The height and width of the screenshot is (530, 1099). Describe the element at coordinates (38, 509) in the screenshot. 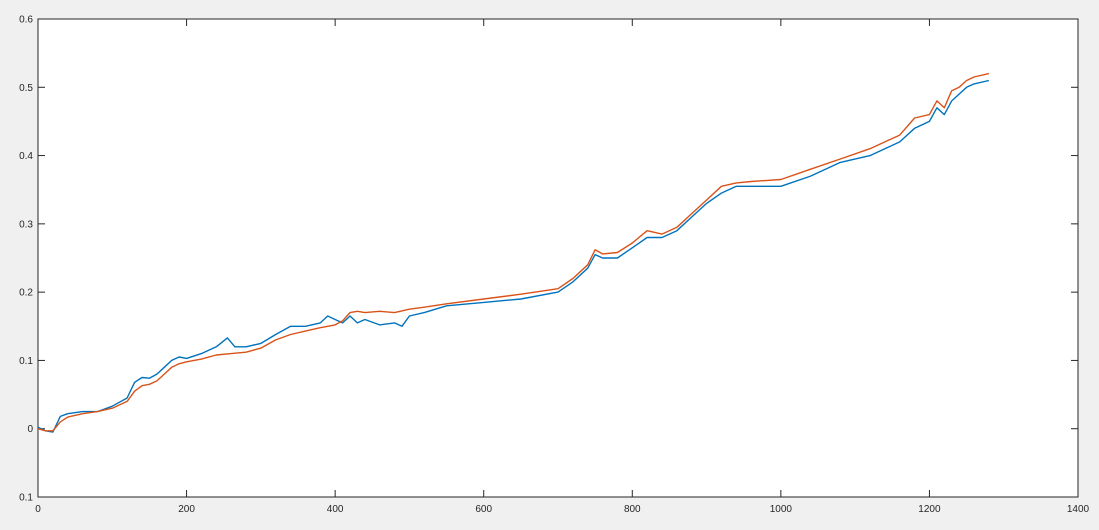

I see `x-tick-label: 0` at that location.